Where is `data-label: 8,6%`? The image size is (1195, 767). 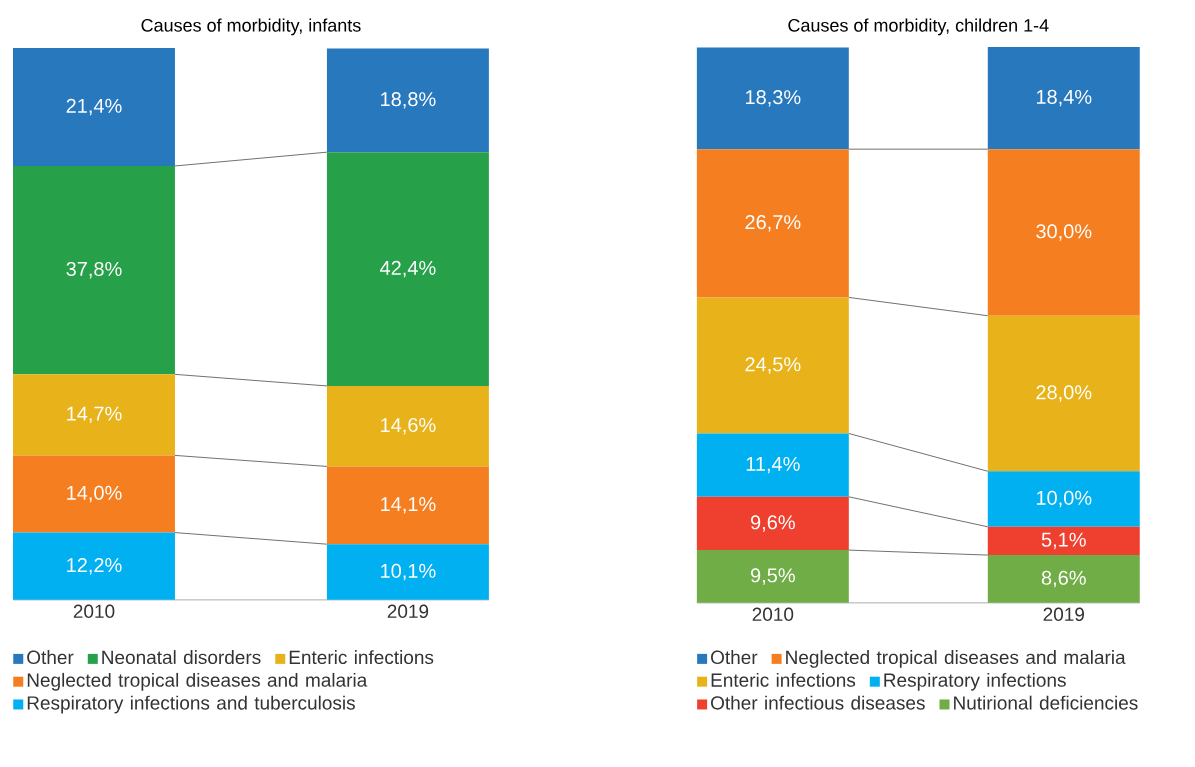
data-label: 8,6% is located at coordinates (1063, 579).